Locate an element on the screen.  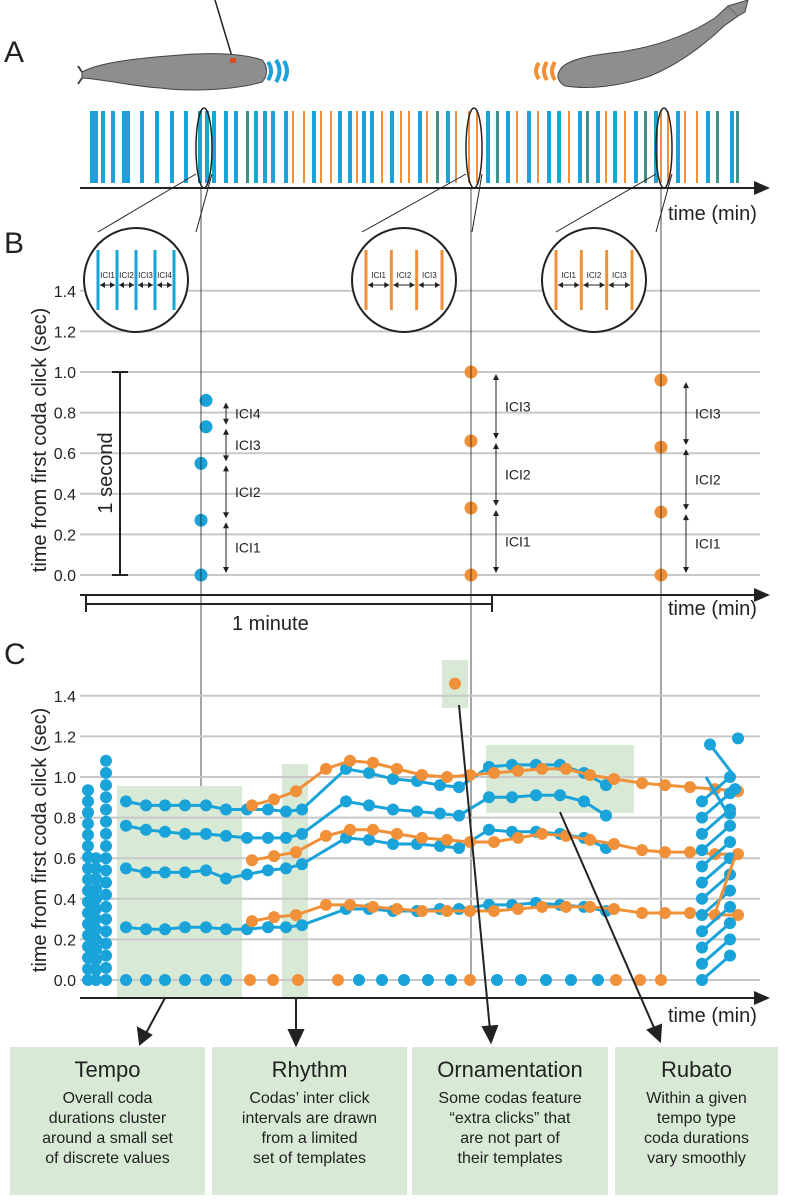
y-tick-label: 0.2 is located at coordinates (65, 535).